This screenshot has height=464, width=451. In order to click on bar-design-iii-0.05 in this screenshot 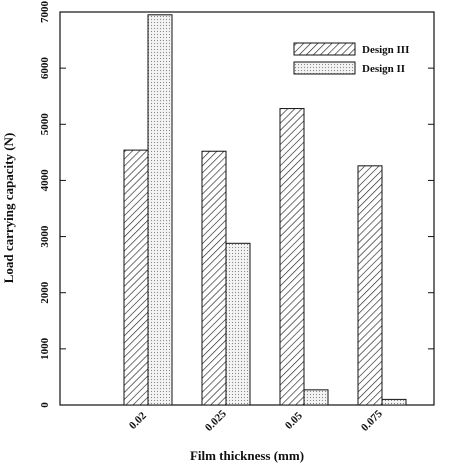, I will do `click(292, 257)`.